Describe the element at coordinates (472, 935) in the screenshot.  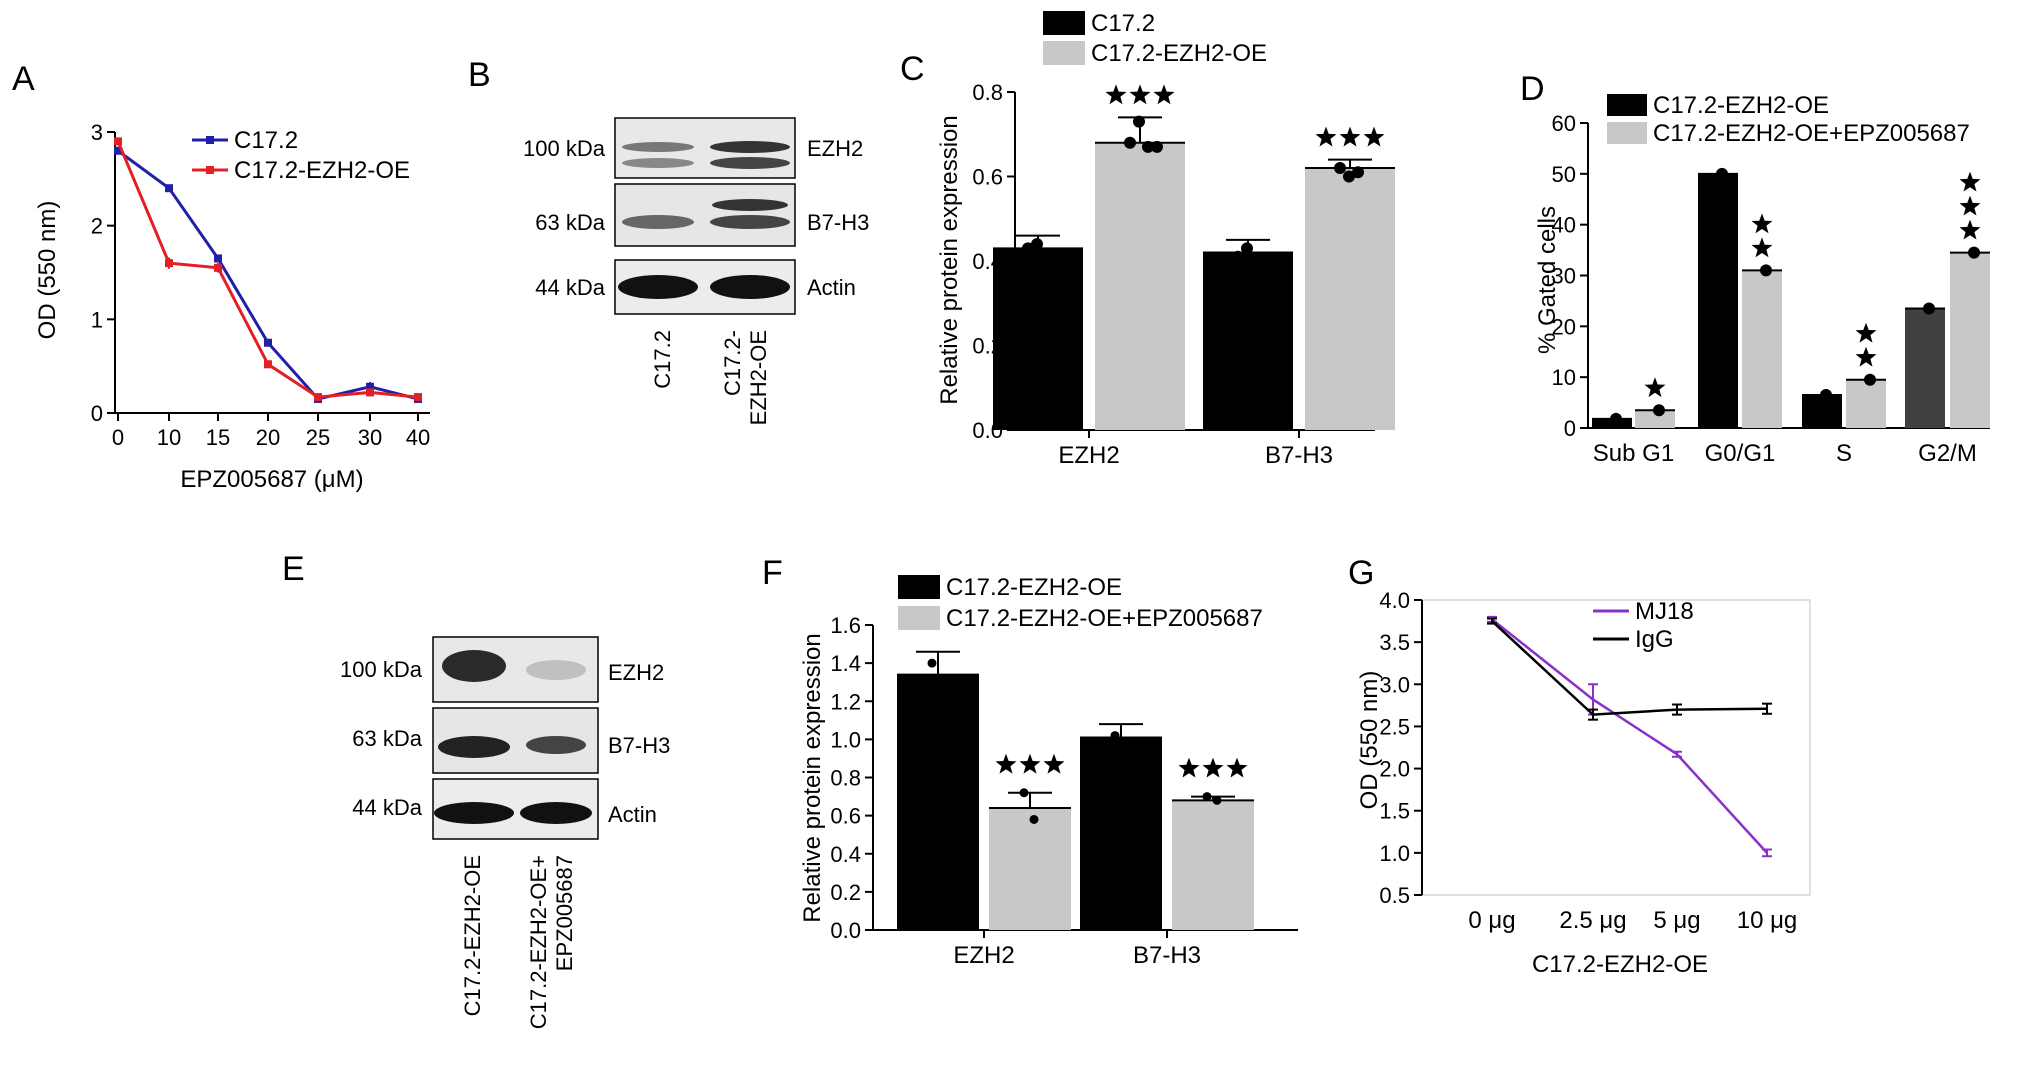
I see `blot-e-lane-1: C17.2-EZH2-OE` at that location.